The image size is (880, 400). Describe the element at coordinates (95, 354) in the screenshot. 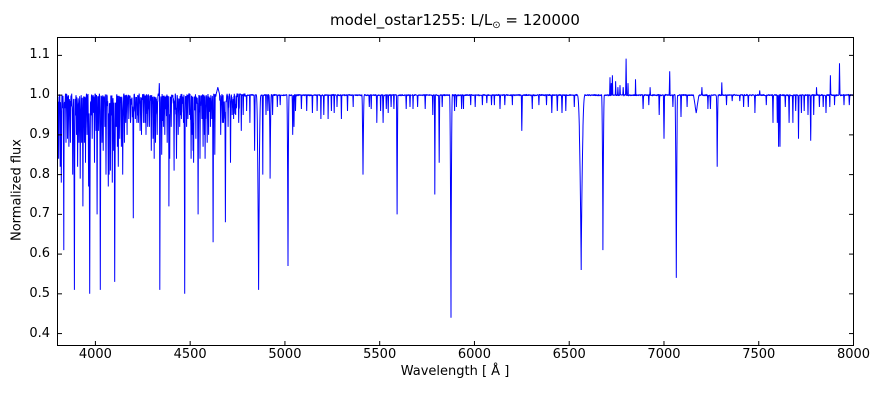

I see `x-tick-label: 4000` at that location.